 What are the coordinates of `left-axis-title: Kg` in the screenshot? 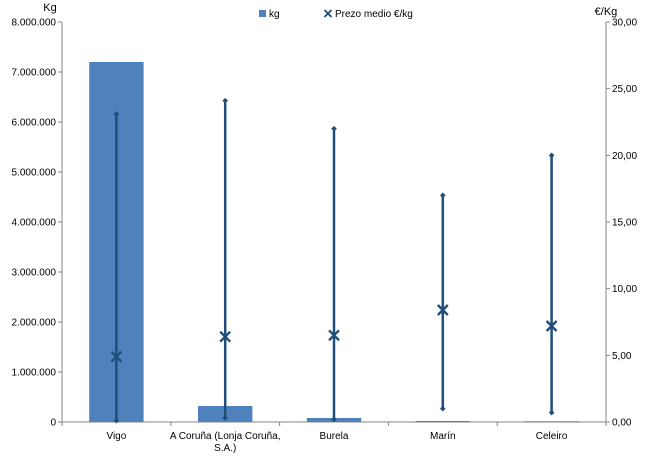 It's located at (49, 8).